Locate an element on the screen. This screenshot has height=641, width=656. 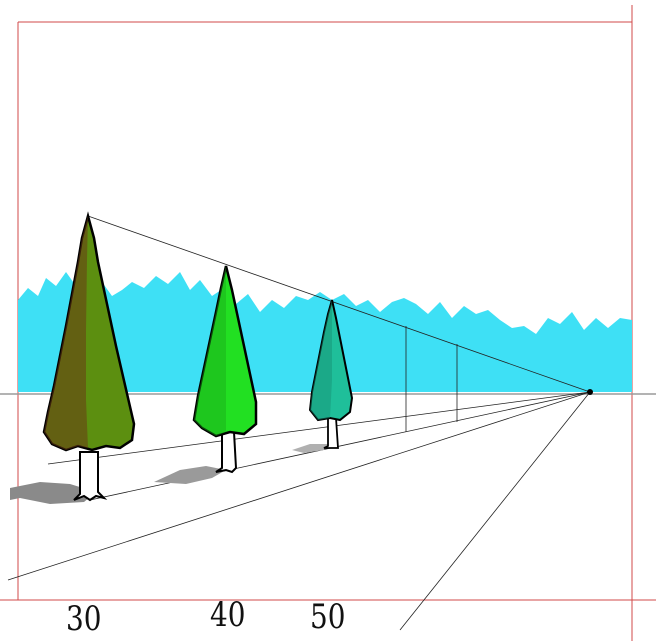
tree-medium-trunk is located at coordinates (226, 452).